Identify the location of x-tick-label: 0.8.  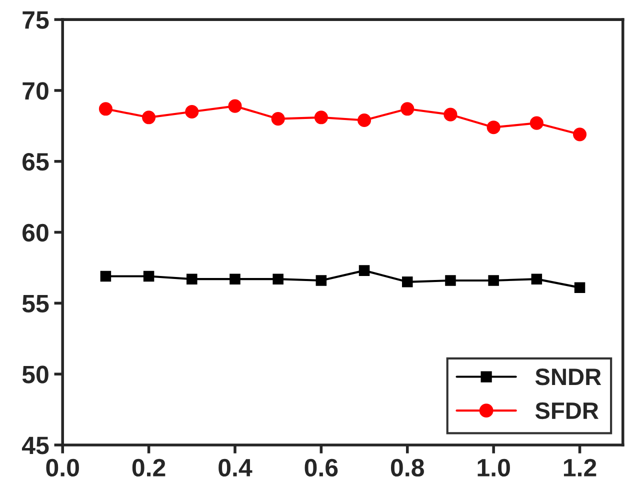
(407, 467).